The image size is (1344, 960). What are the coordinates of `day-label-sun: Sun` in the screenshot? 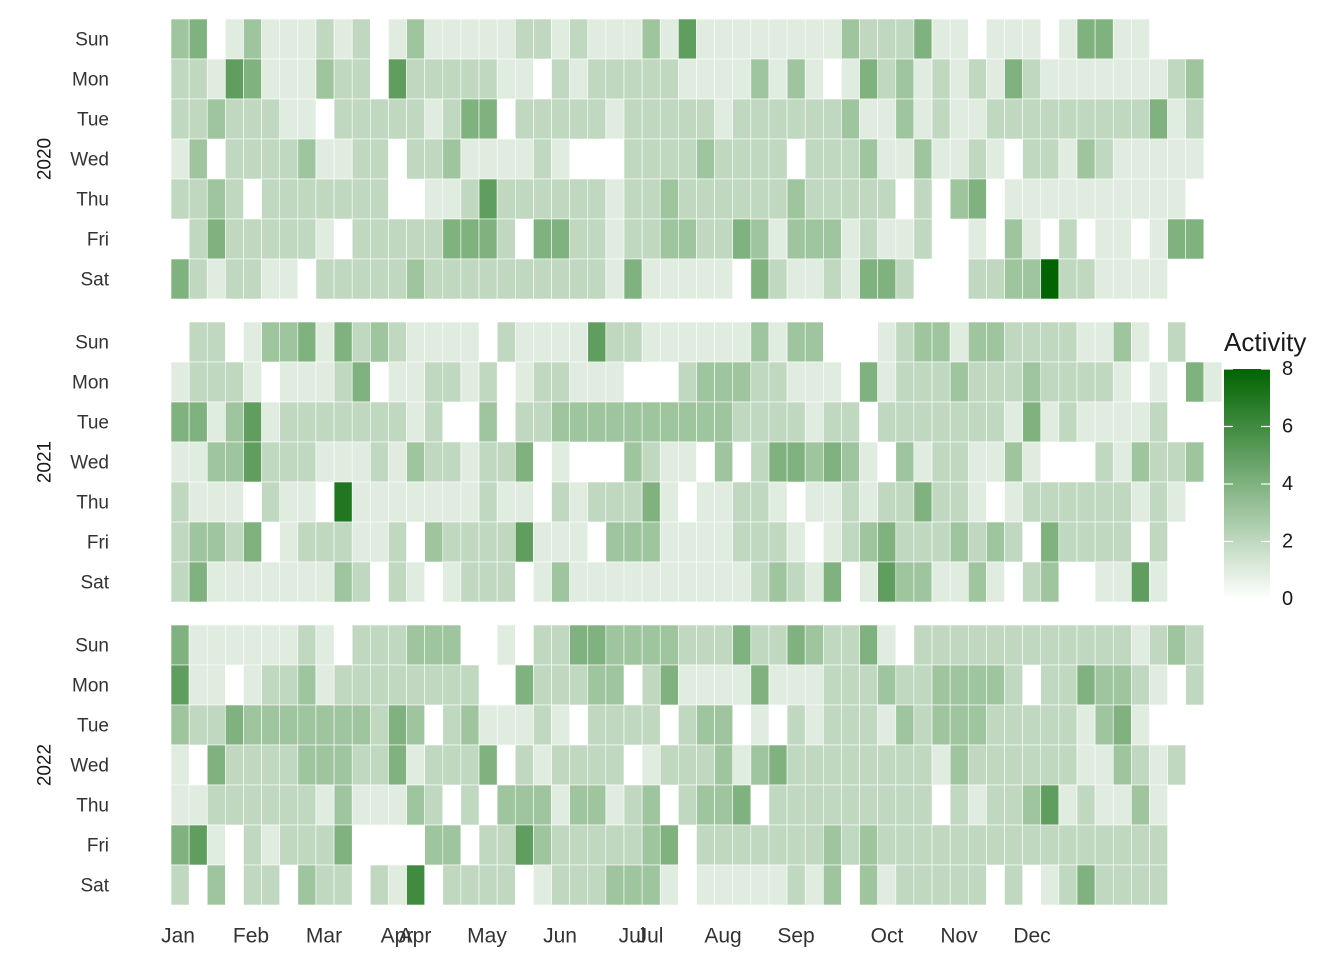 It's located at (92, 646).